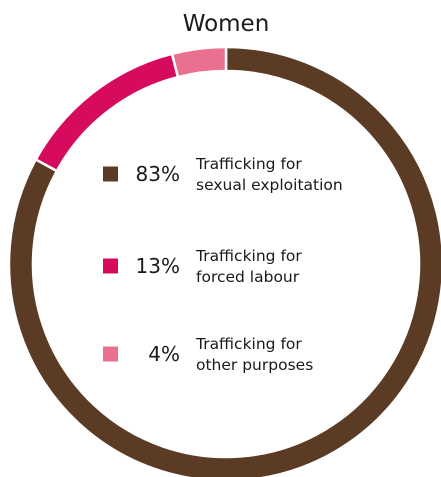 The height and width of the screenshot is (477, 441). I want to click on legend-label-2-line-2: forced labour, so click(248, 277).